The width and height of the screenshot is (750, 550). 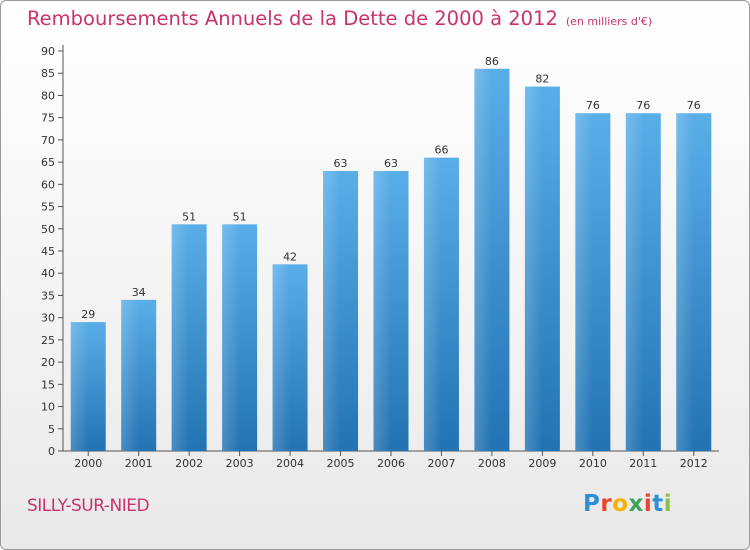 What do you see at coordinates (341, 463) in the screenshot?
I see `x-tick-label: 2005` at bounding box center [341, 463].